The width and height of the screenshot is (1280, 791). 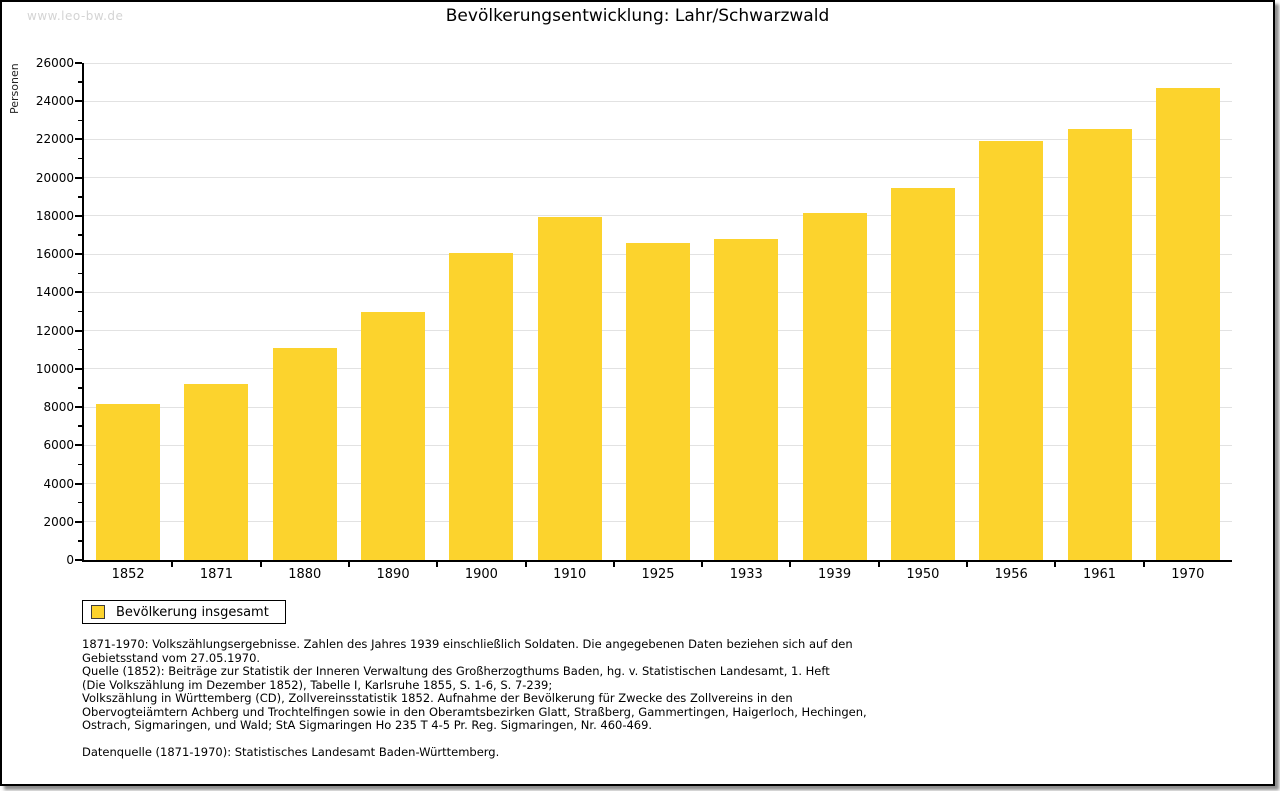 What do you see at coordinates (54, 139) in the screenshot?
I see `y-tick-label: 22000` at bounding box center [54, 139].